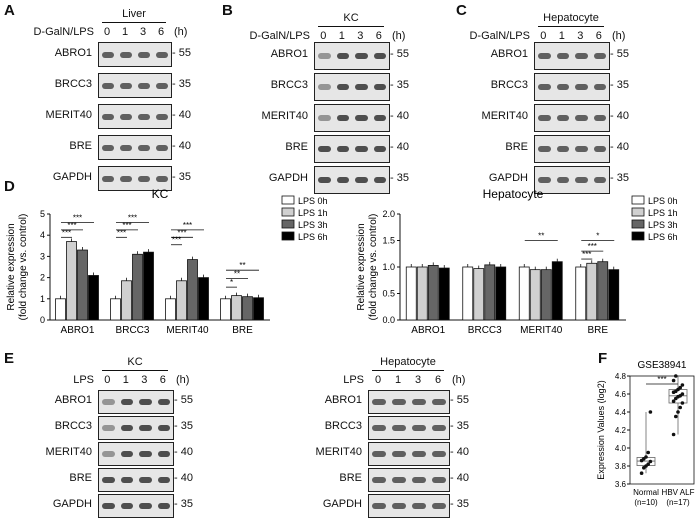  What do you see at coordinates (646, 502) in the screenshot?
I see `x-tick-sublabel: (n=10)` at bounding box center [646, 502].